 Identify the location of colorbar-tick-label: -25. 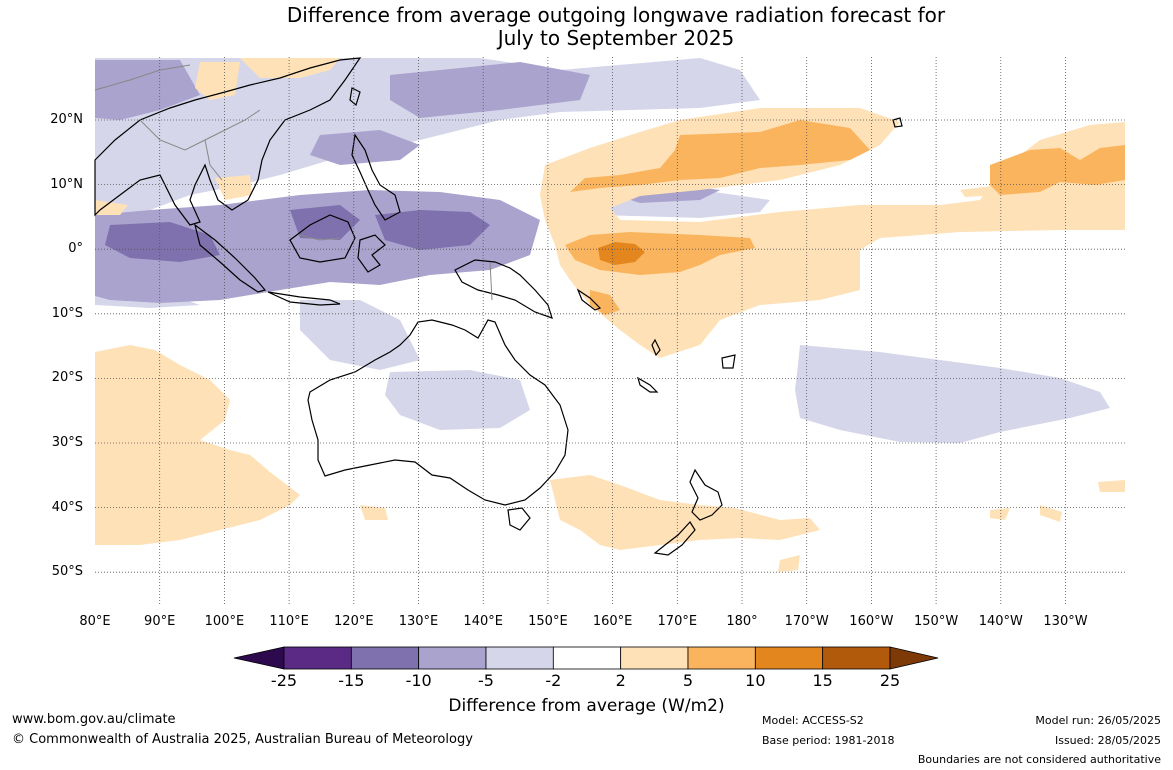
(284, 680).